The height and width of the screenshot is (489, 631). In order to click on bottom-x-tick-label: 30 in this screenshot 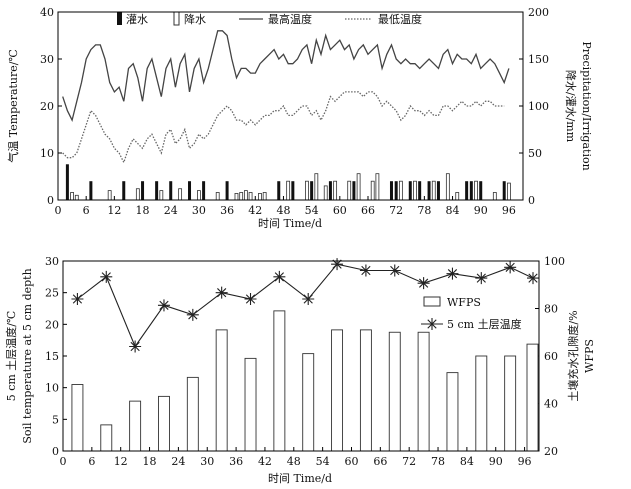, I will do `click(207, 461)`.